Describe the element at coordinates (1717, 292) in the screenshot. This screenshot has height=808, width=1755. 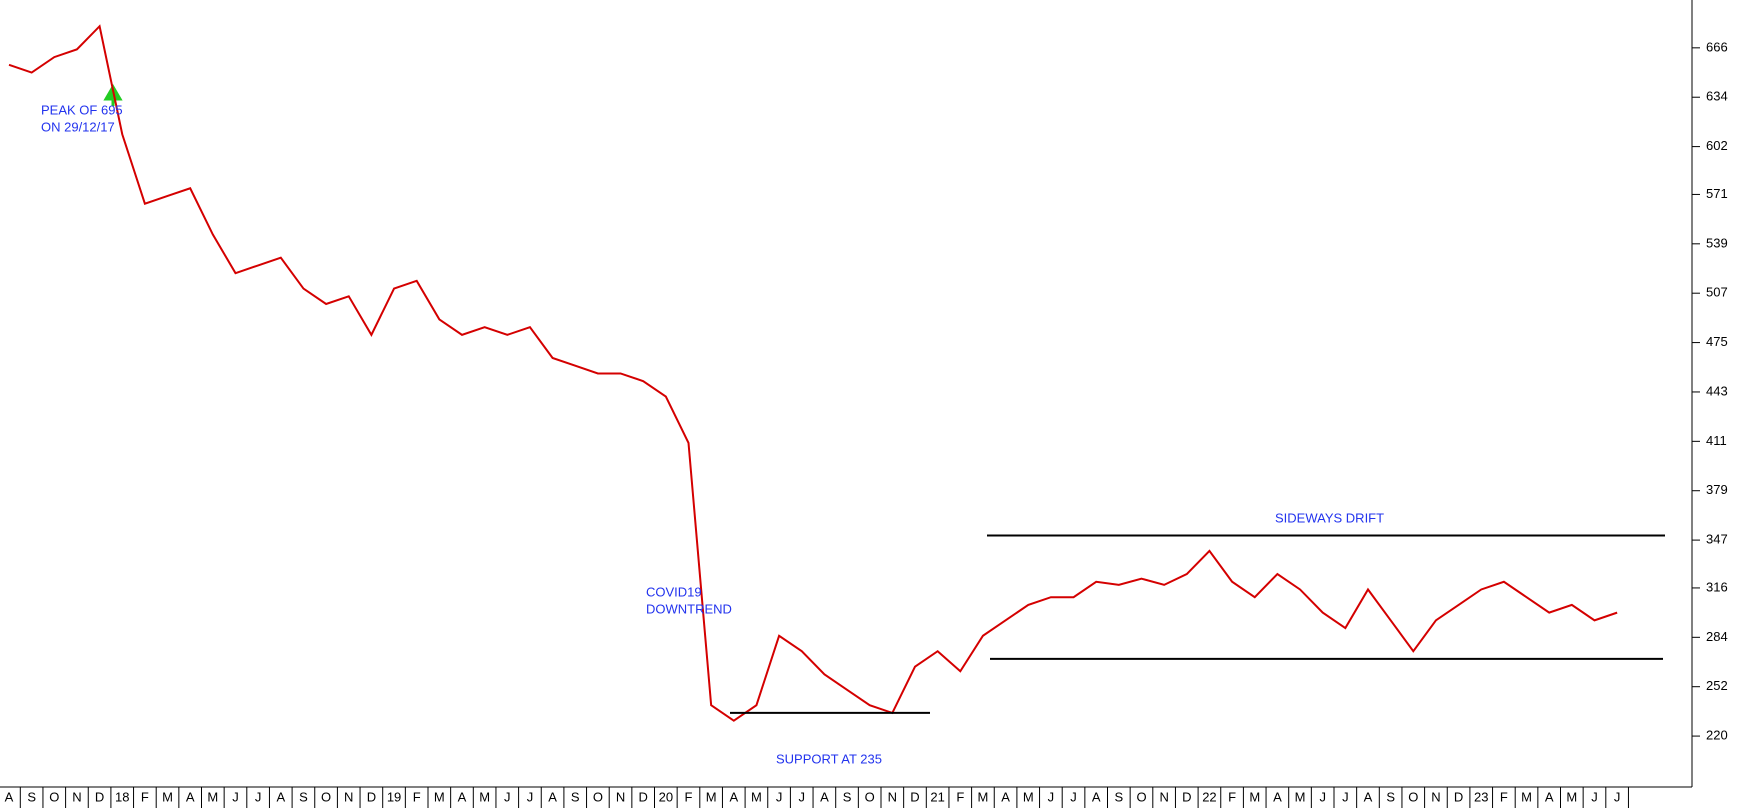
I see `y-tick-label: 507` at that location.